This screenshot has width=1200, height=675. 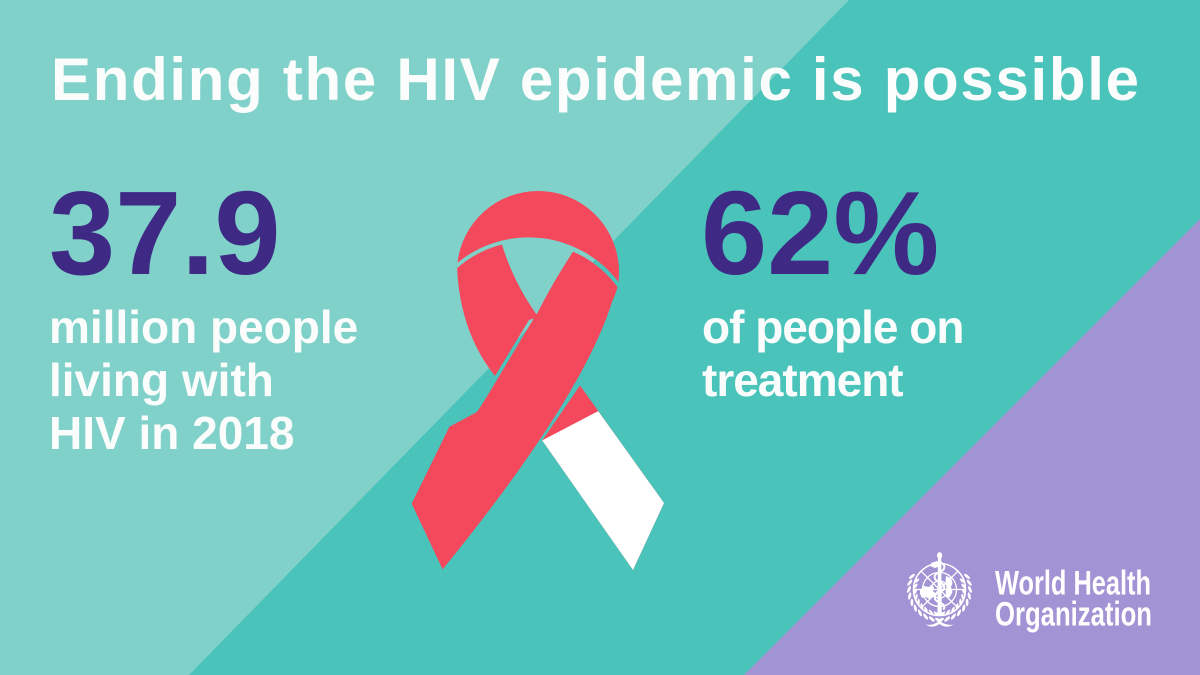 I want to click on svg-text: Organization, so click(x=1073, y=614).